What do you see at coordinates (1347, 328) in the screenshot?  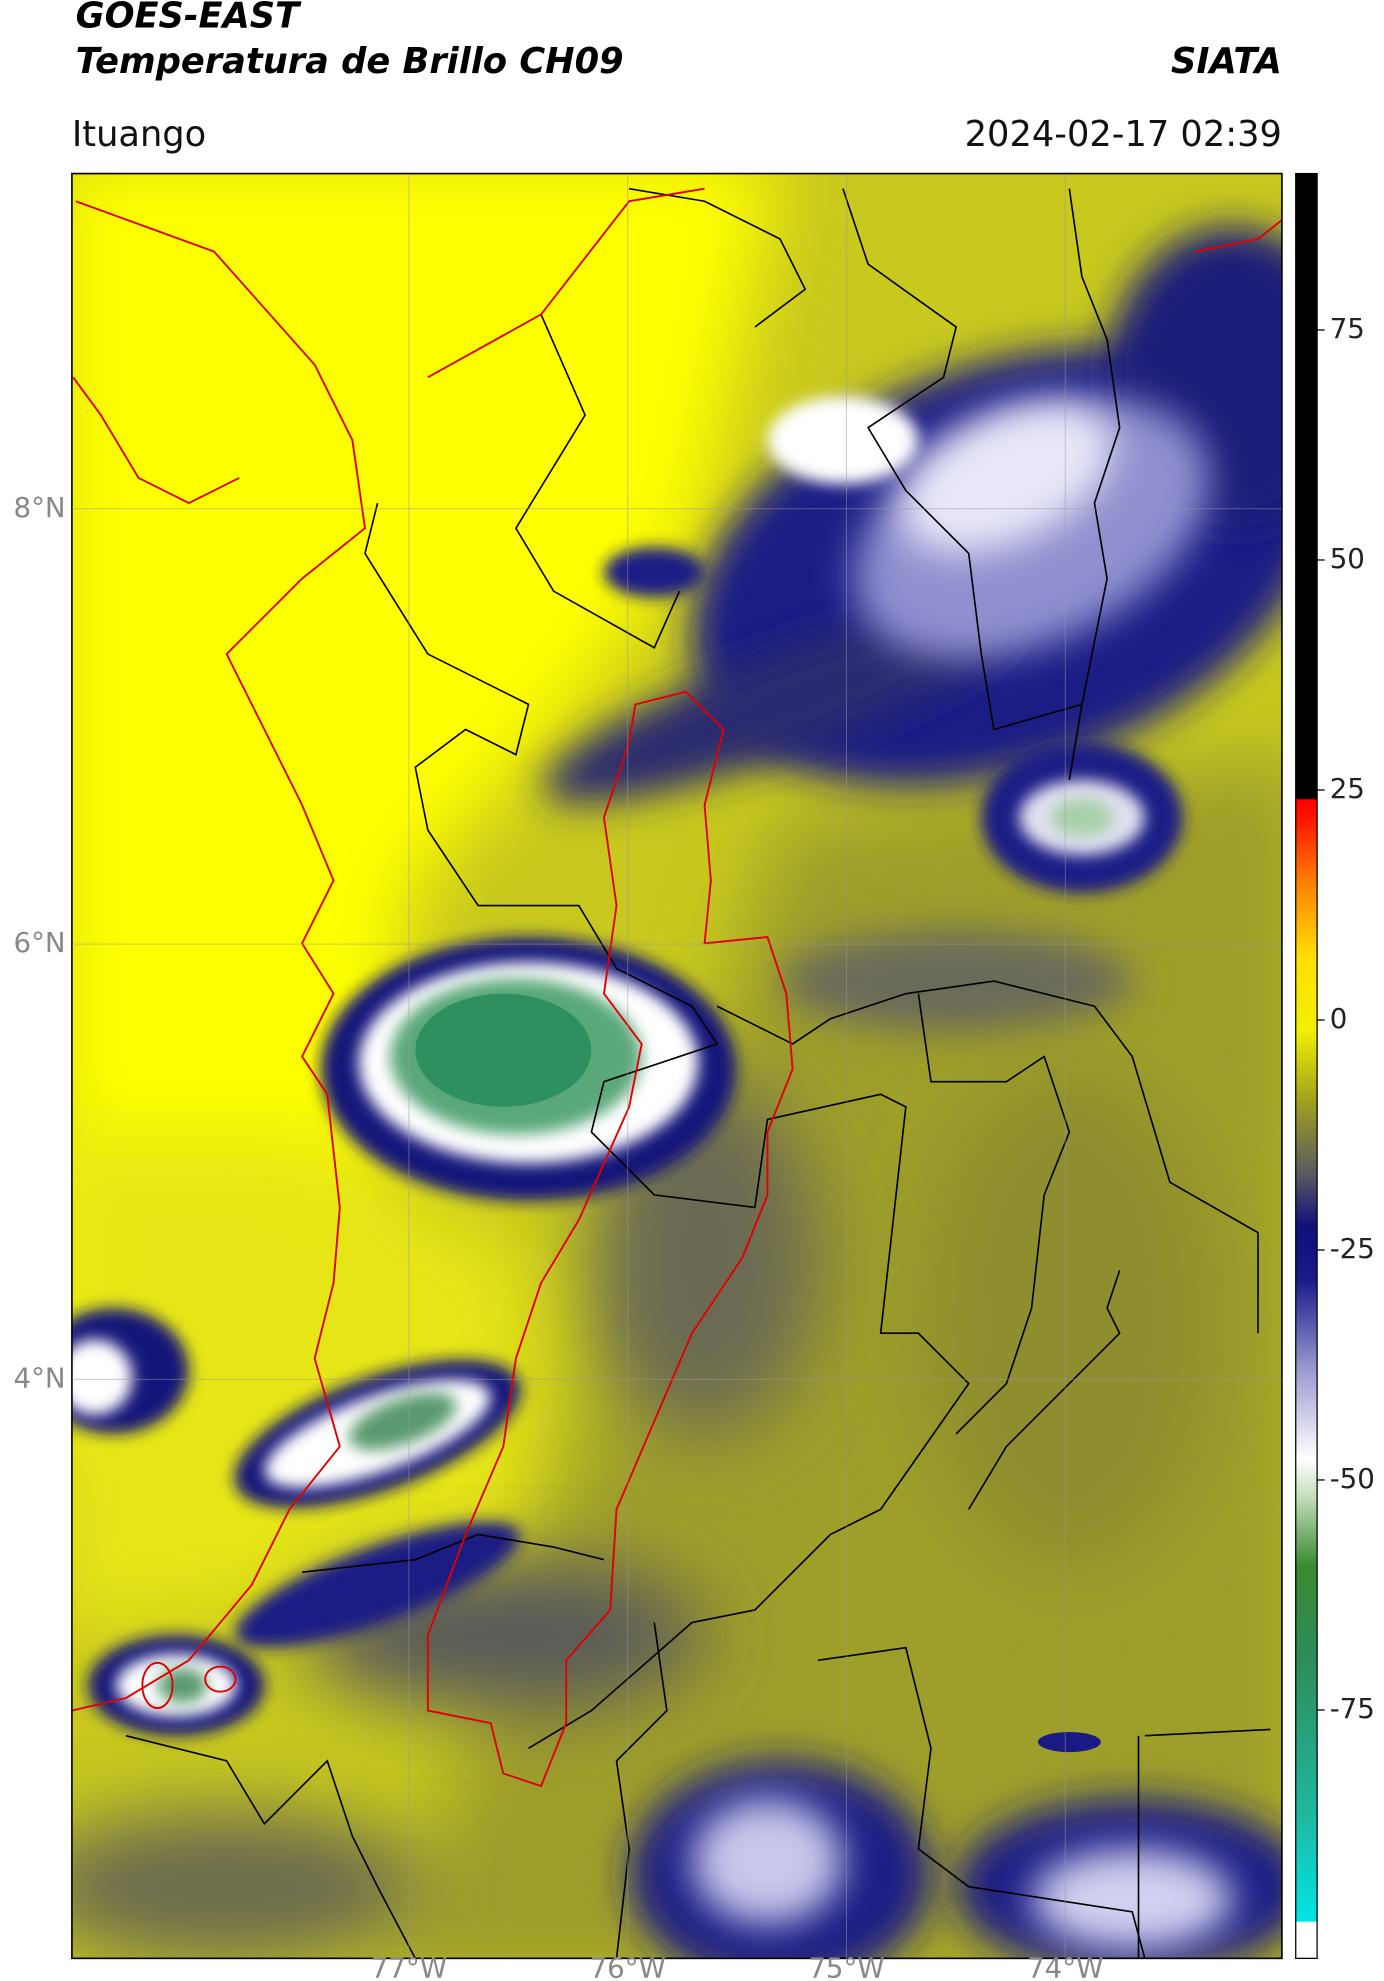 I see `colorbar-tick-label: 75` at bounding box center [1347, 328].